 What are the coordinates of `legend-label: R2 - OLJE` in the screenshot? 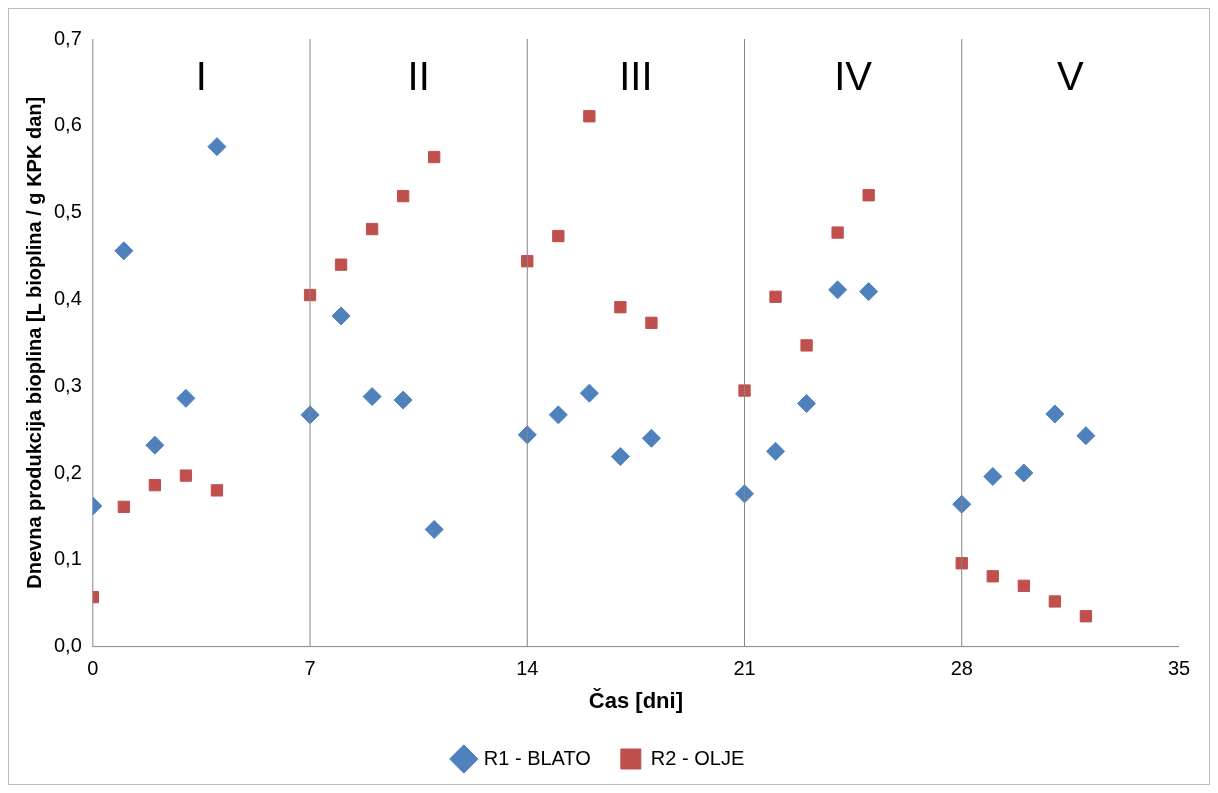 It's located at (697, 757).